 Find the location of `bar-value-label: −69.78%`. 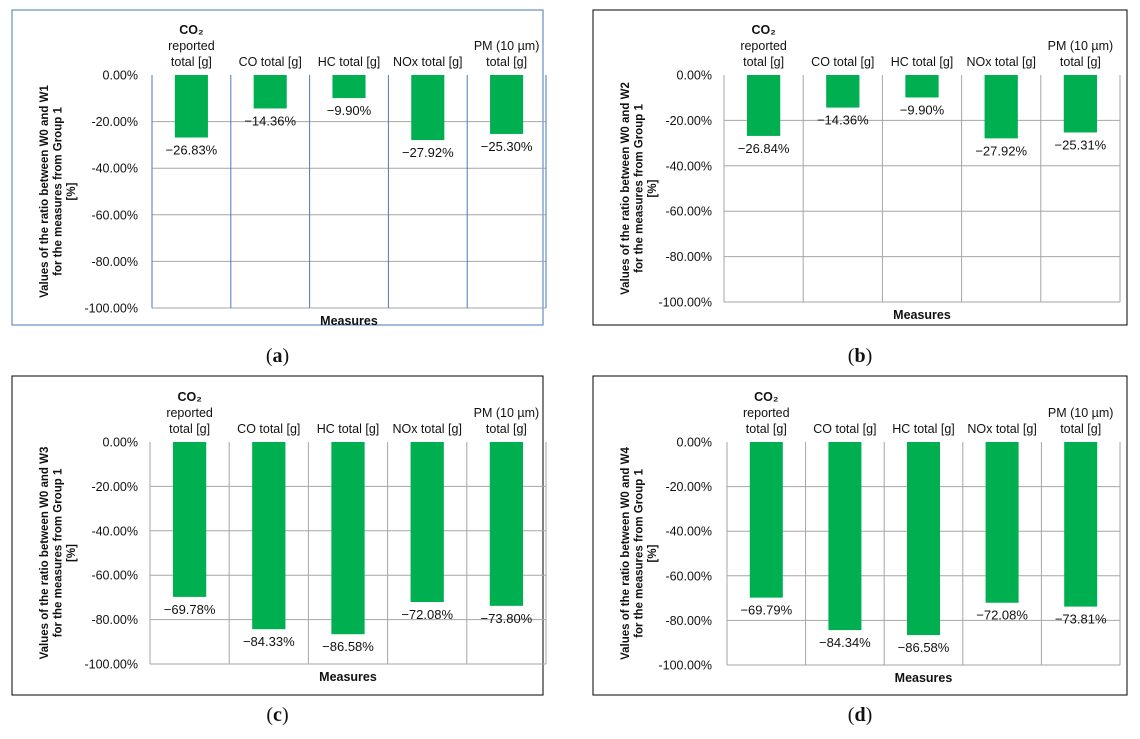

bar-value-label: −69.78% is located at coordinates (190, 609).